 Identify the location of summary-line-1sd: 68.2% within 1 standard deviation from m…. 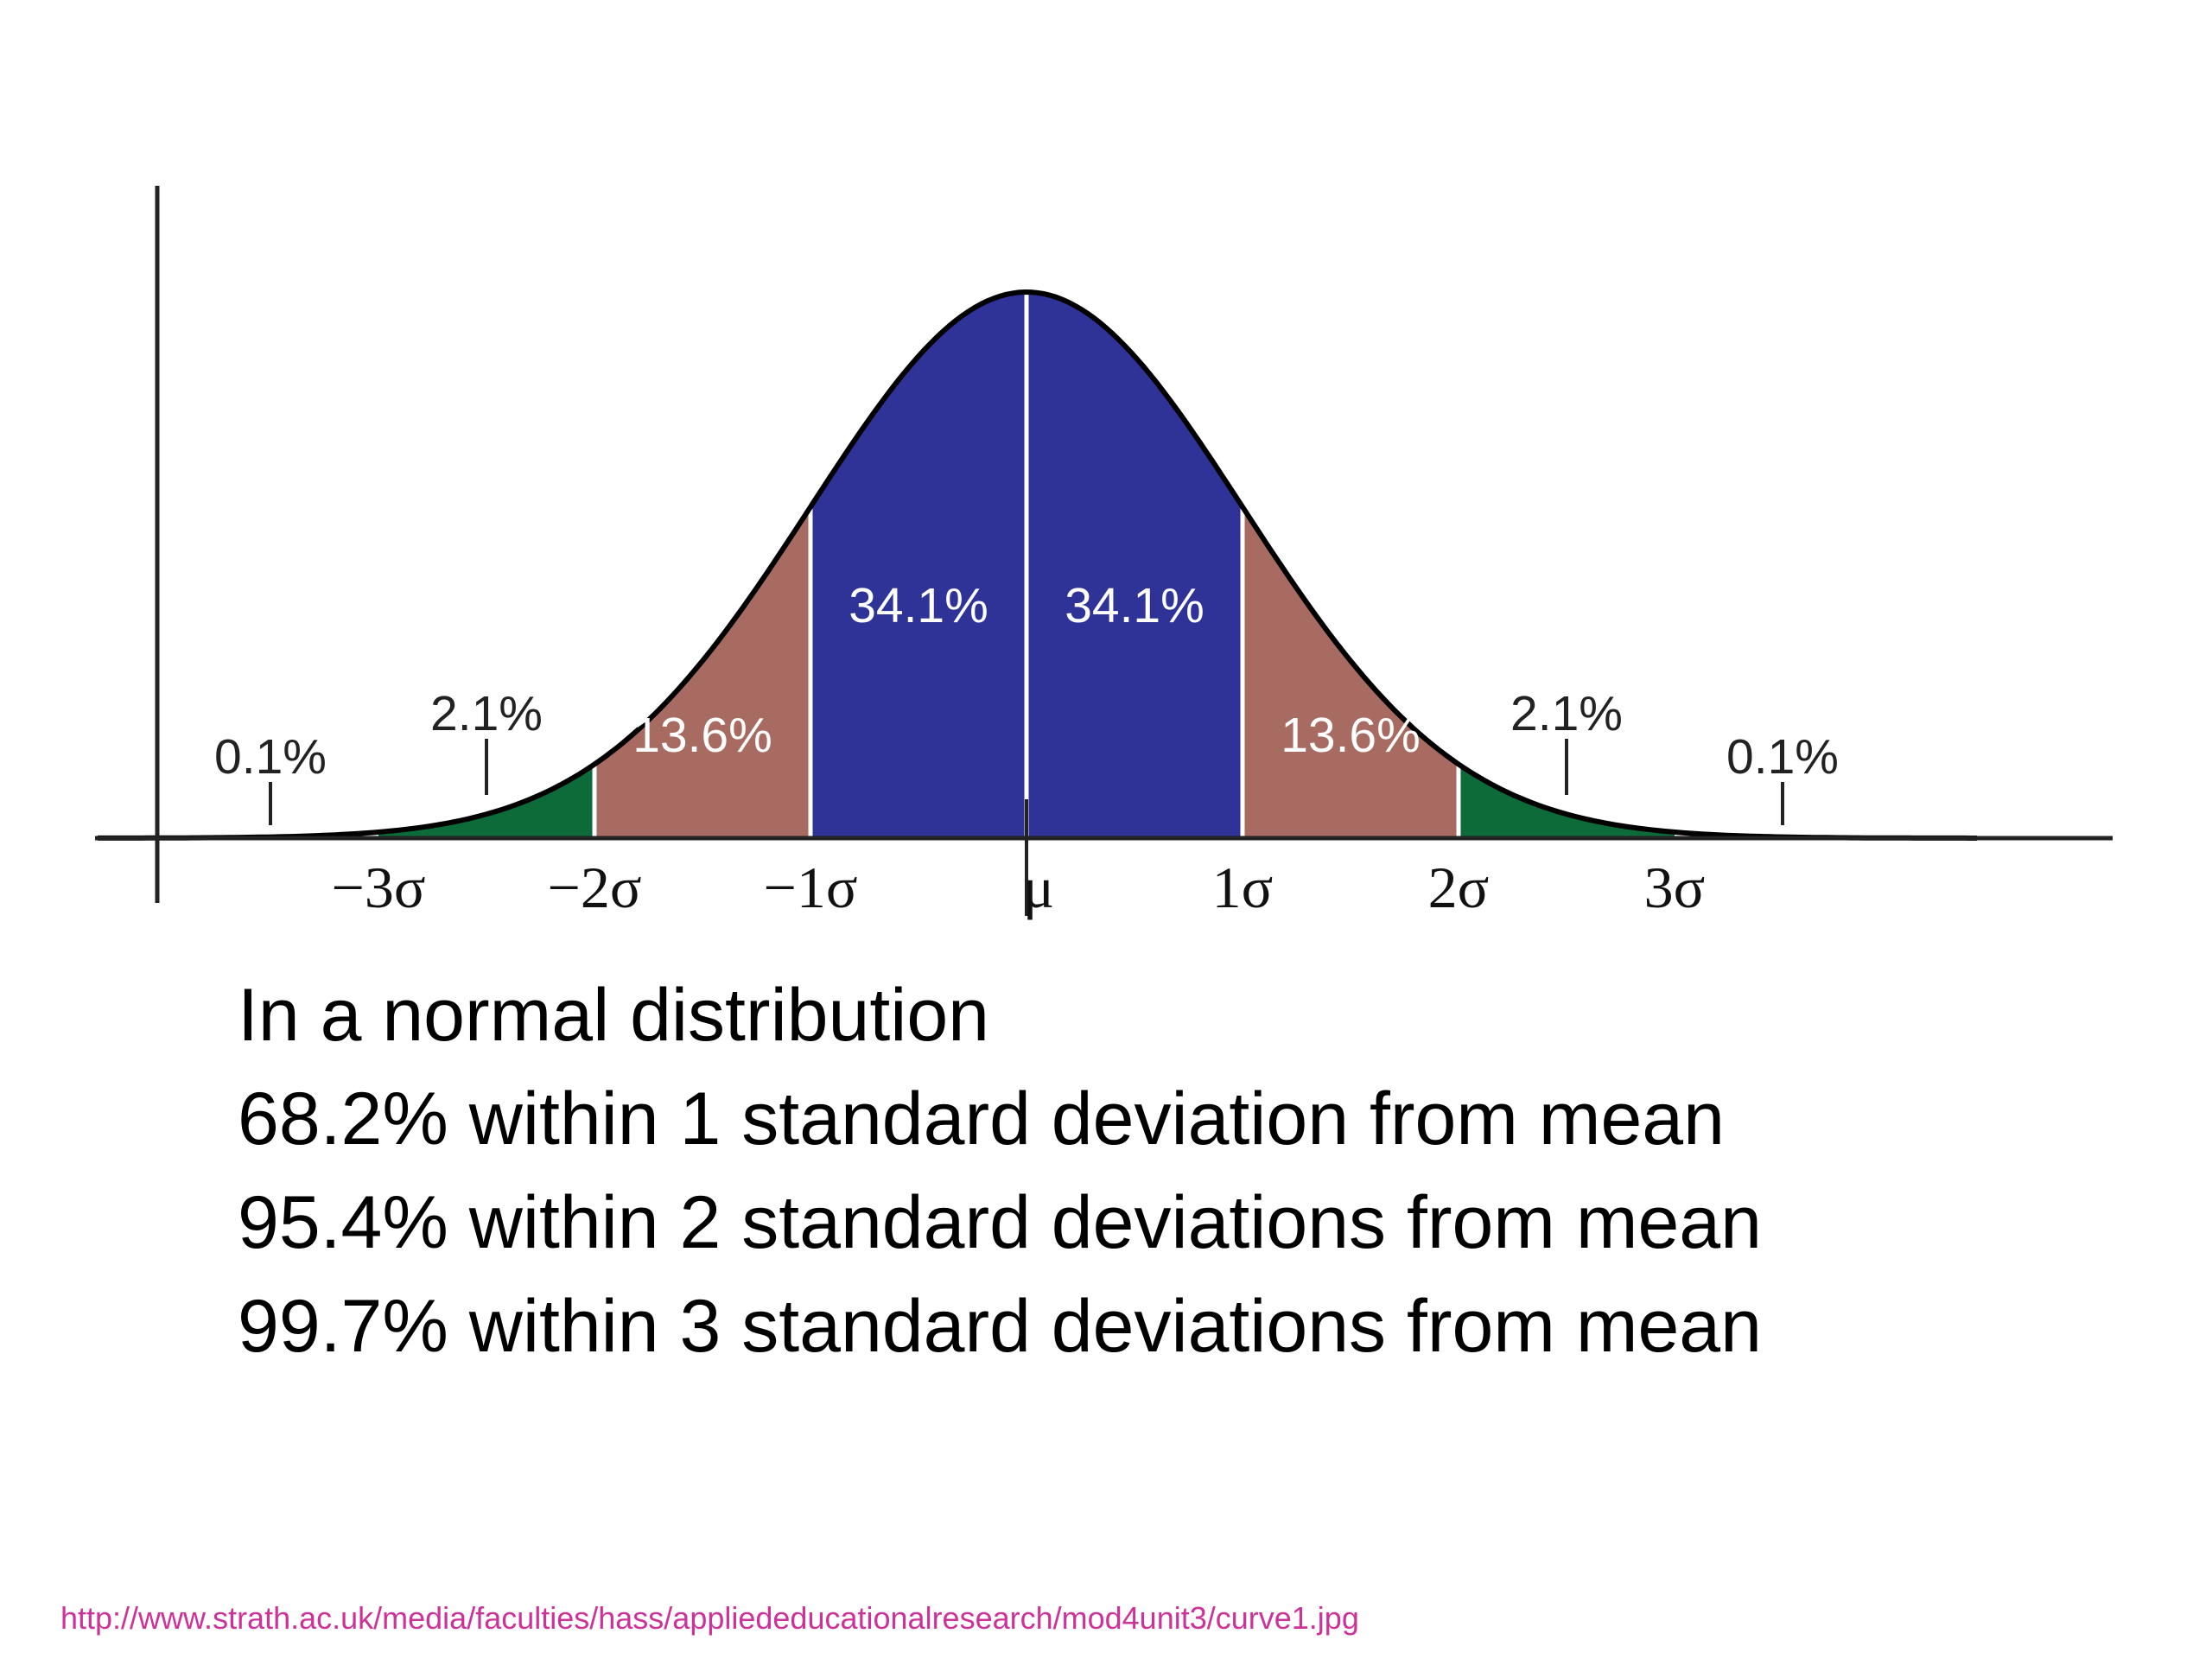
(982, 1118).